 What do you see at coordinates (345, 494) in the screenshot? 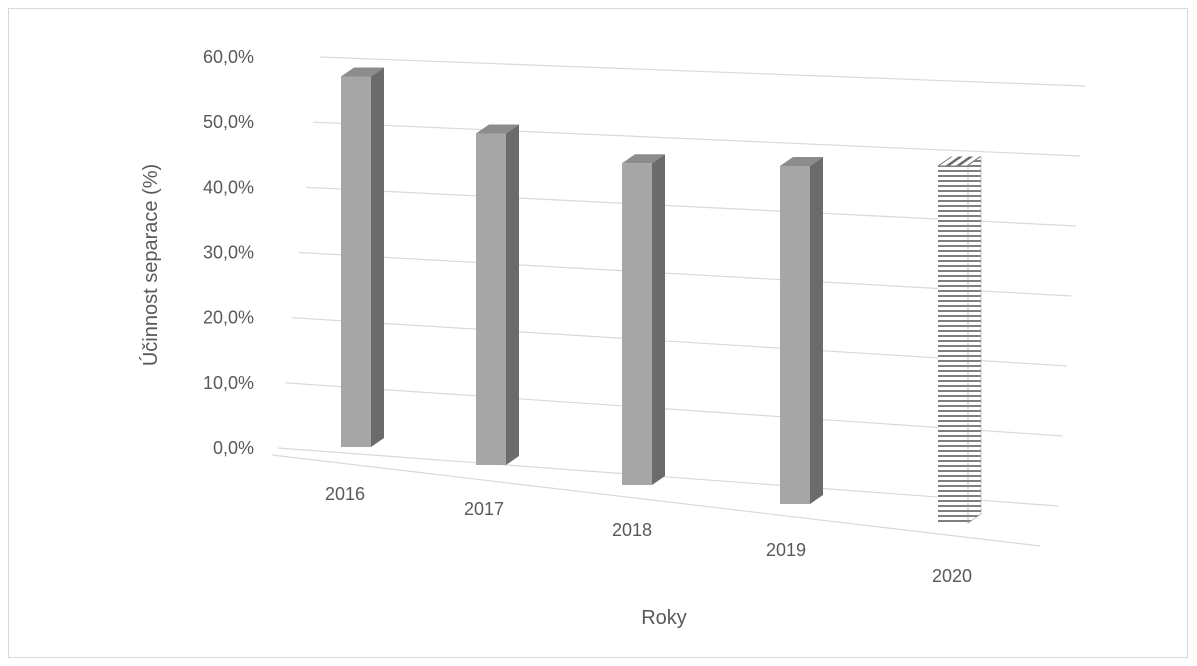
I see `x-tick-label: 2016` at bounding box center [345, 494].